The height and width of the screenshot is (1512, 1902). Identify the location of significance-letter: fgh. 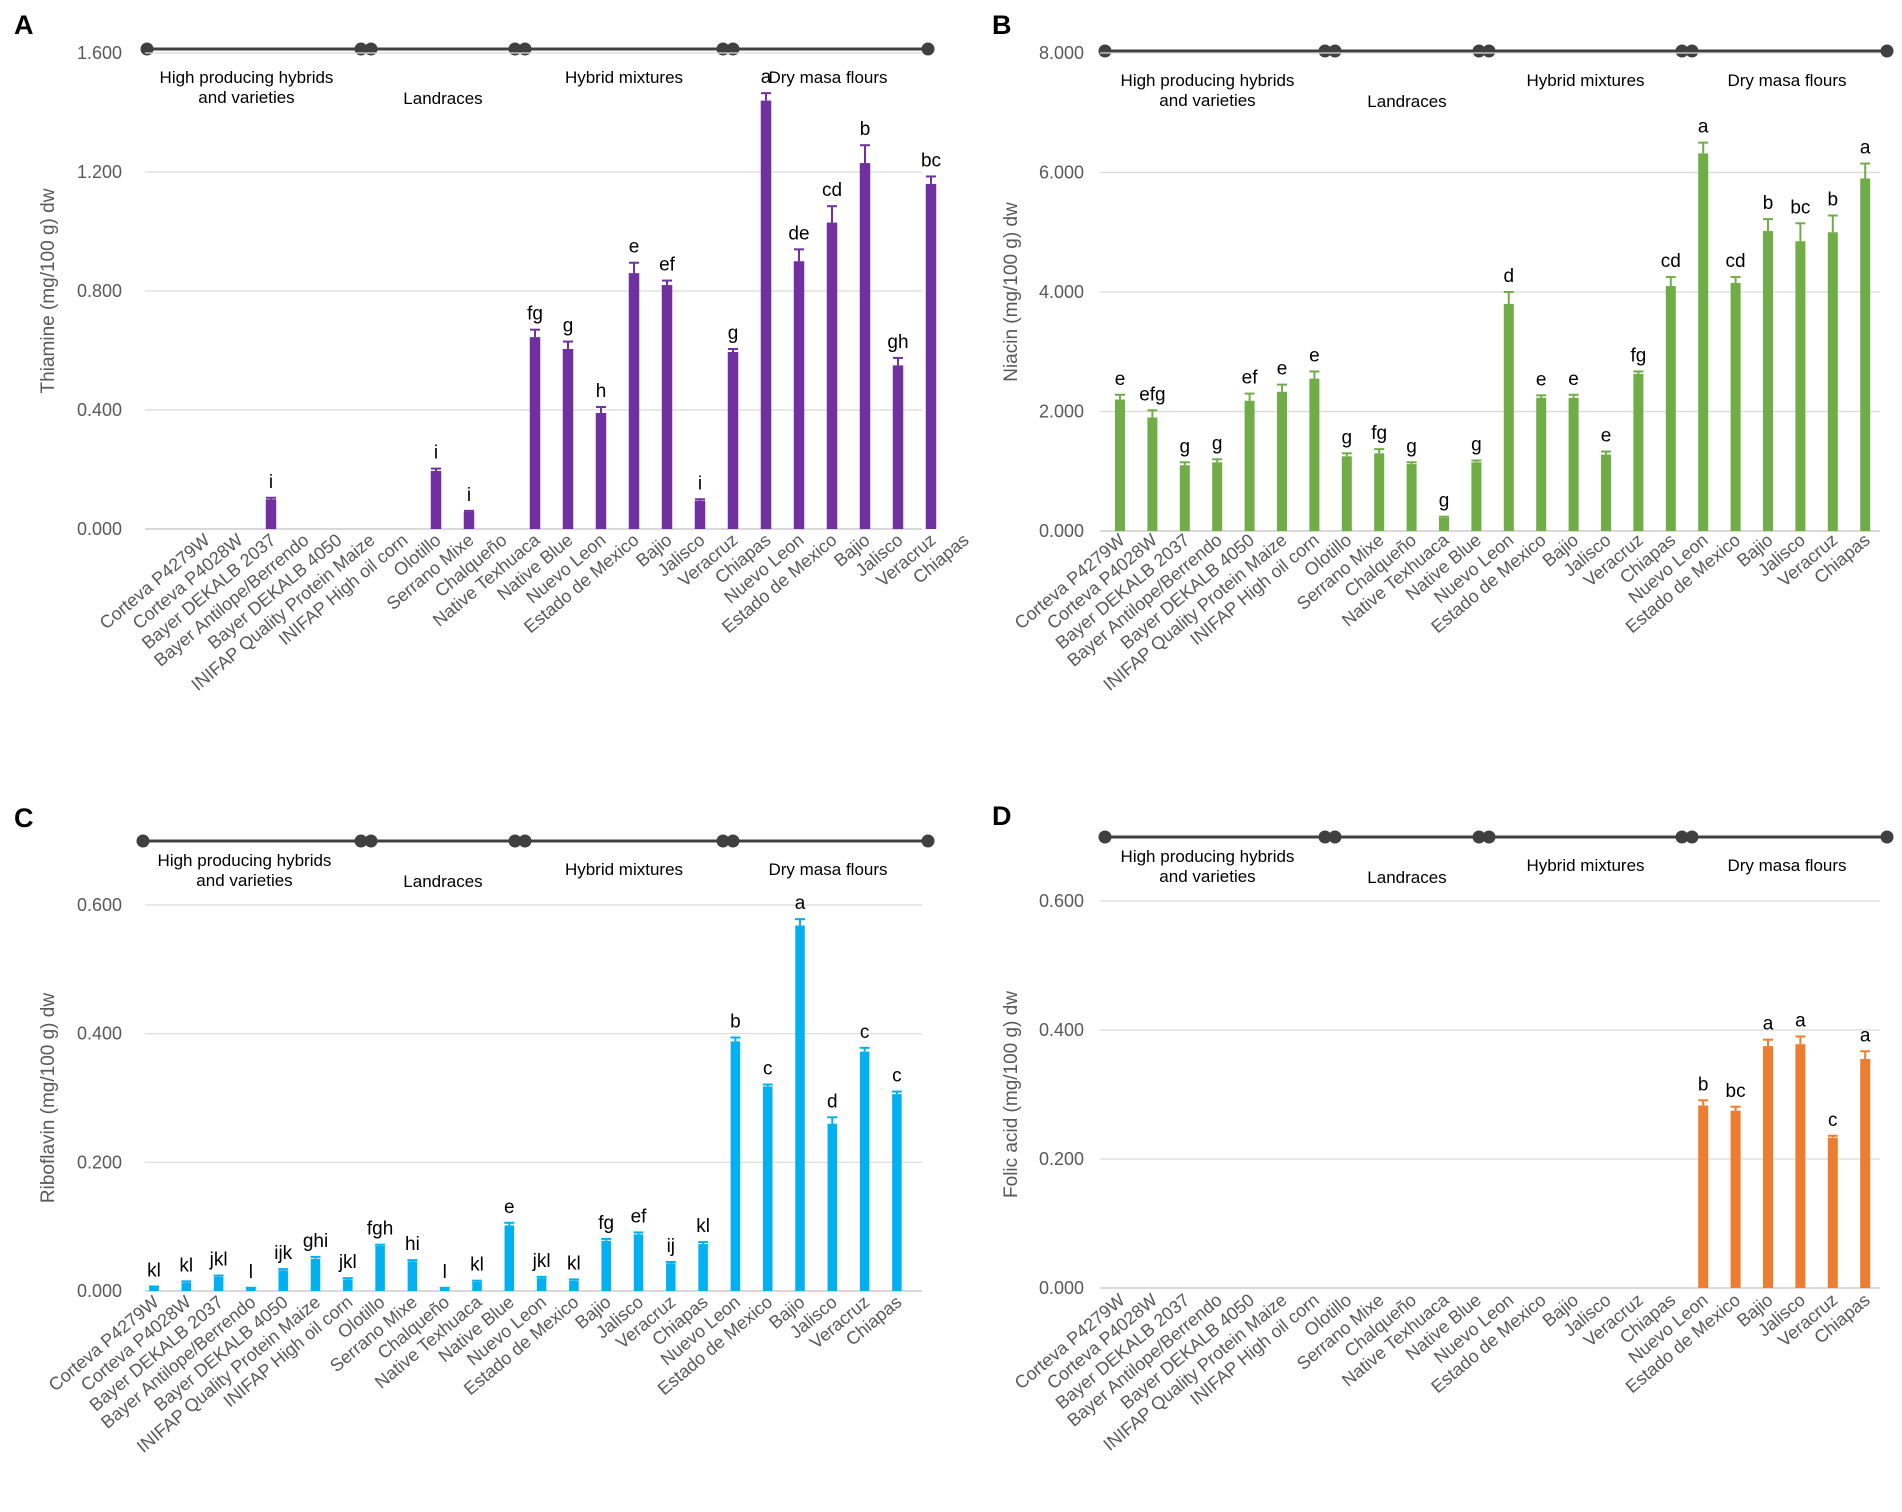
(380, 1229).